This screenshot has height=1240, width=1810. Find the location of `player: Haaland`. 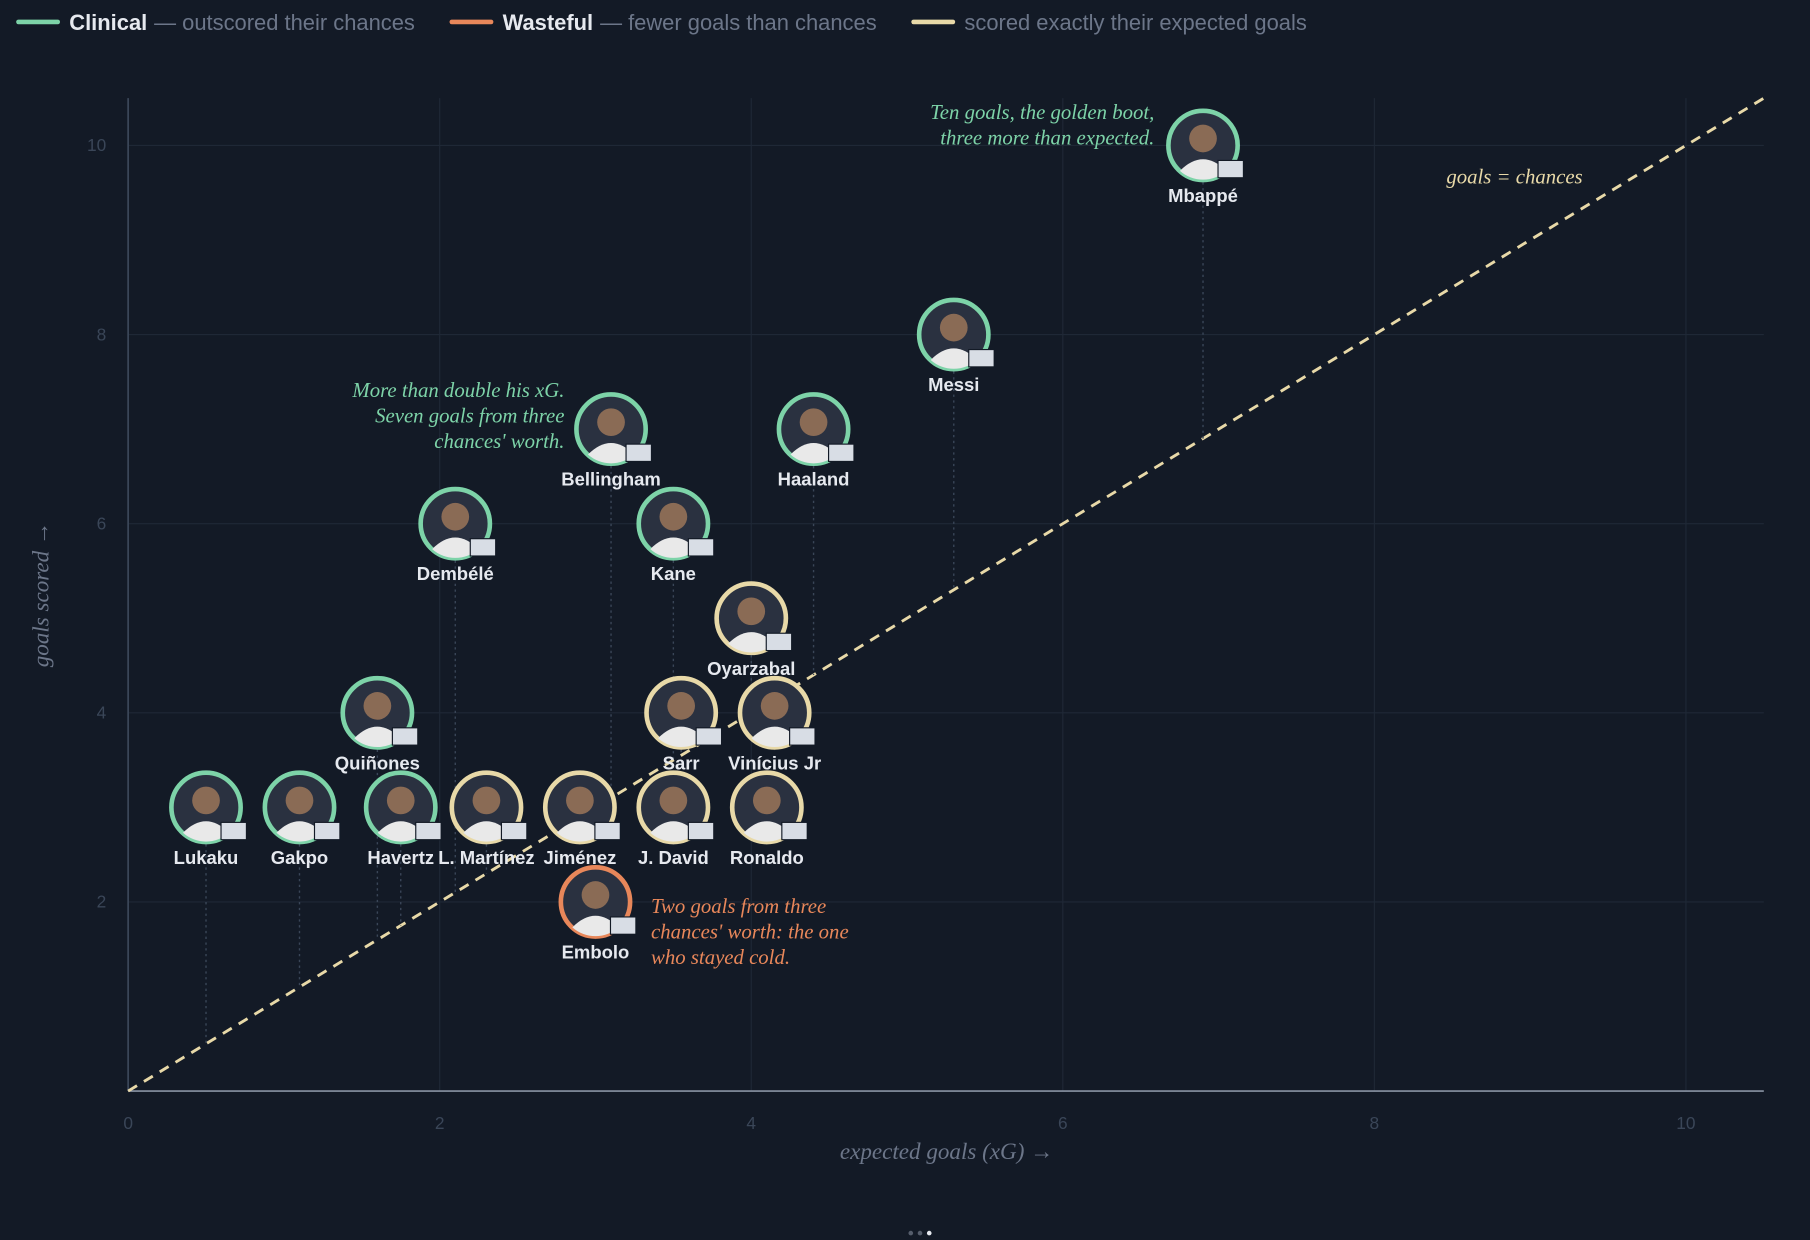

player: Haaland is located at coordinates (815, 441).